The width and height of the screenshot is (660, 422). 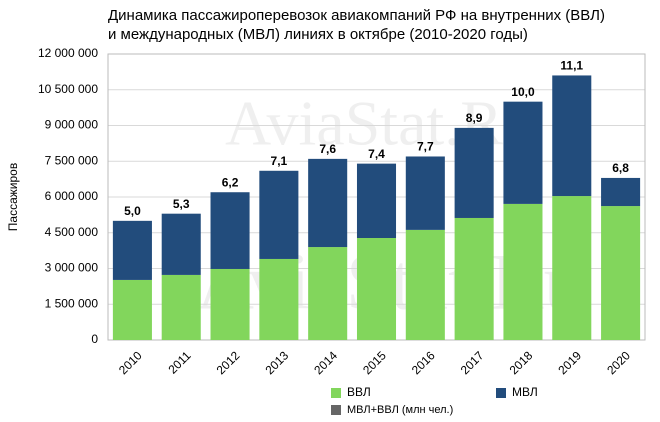 What do you see at coordinates (72, 125) in the screenshot?
I see `y-tick-label: 9 000 000` at bounding box center [72, 125].